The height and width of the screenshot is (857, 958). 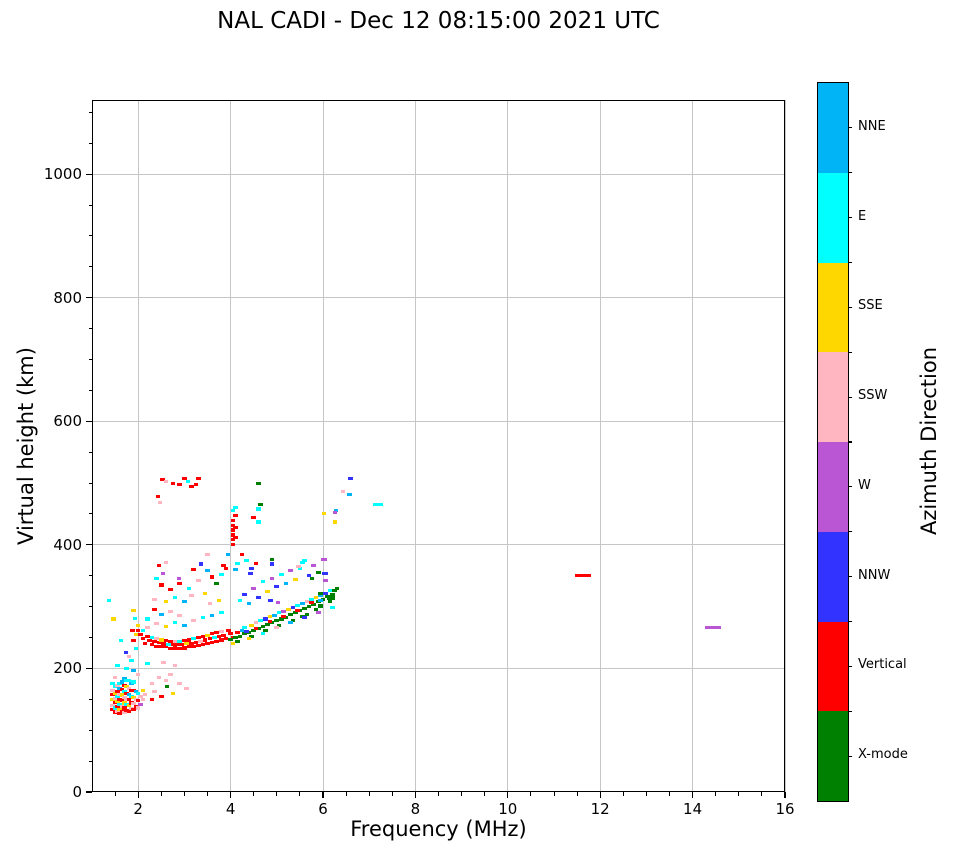 I want to click on colorbar-tick-label: SSW, so click(x=873, y=396).